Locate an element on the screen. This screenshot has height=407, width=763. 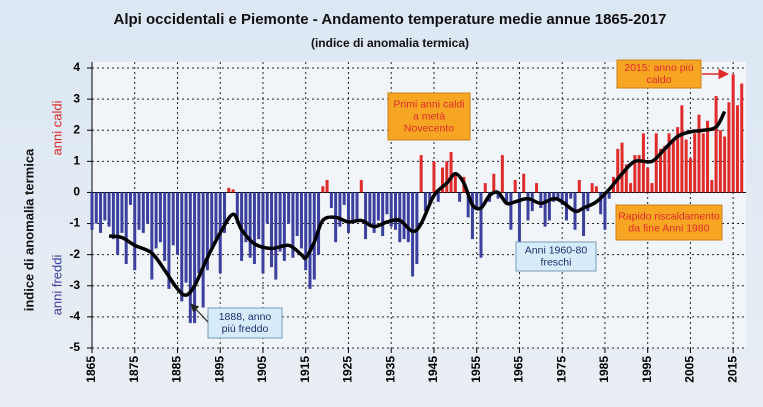
y-axis-label: indice di anomalia termica is located at coordinates (28, 229).